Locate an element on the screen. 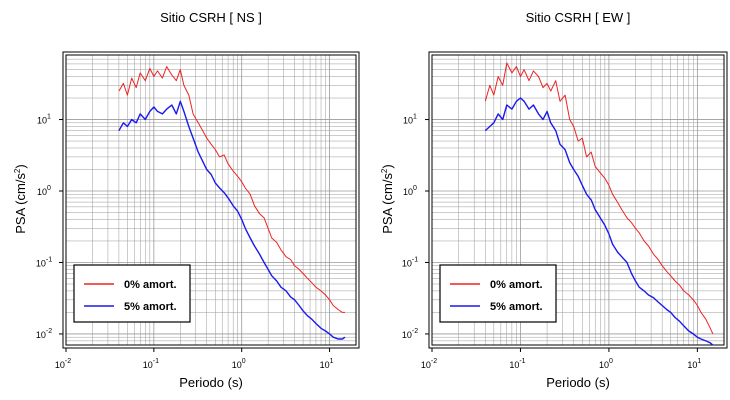 The image size is (730, 400). chart-ew-title: Sitio CSRH [ EW ] is located at coordinates (578, 17).